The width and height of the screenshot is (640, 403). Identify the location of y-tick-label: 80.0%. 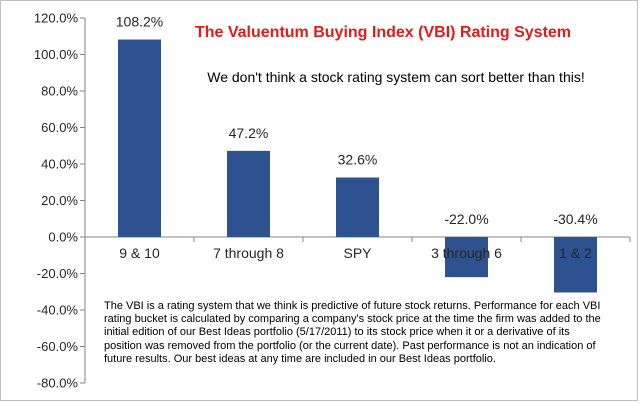
(59, 91).